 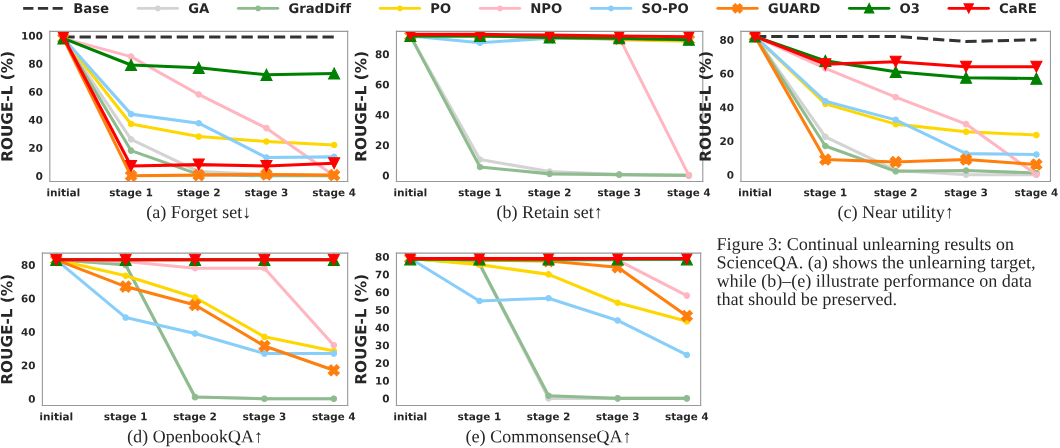 What do you see at coordinates (1017, 8) in the screenshot?
I see `legend-label: CaRE` at bounding box center [1017, 8].